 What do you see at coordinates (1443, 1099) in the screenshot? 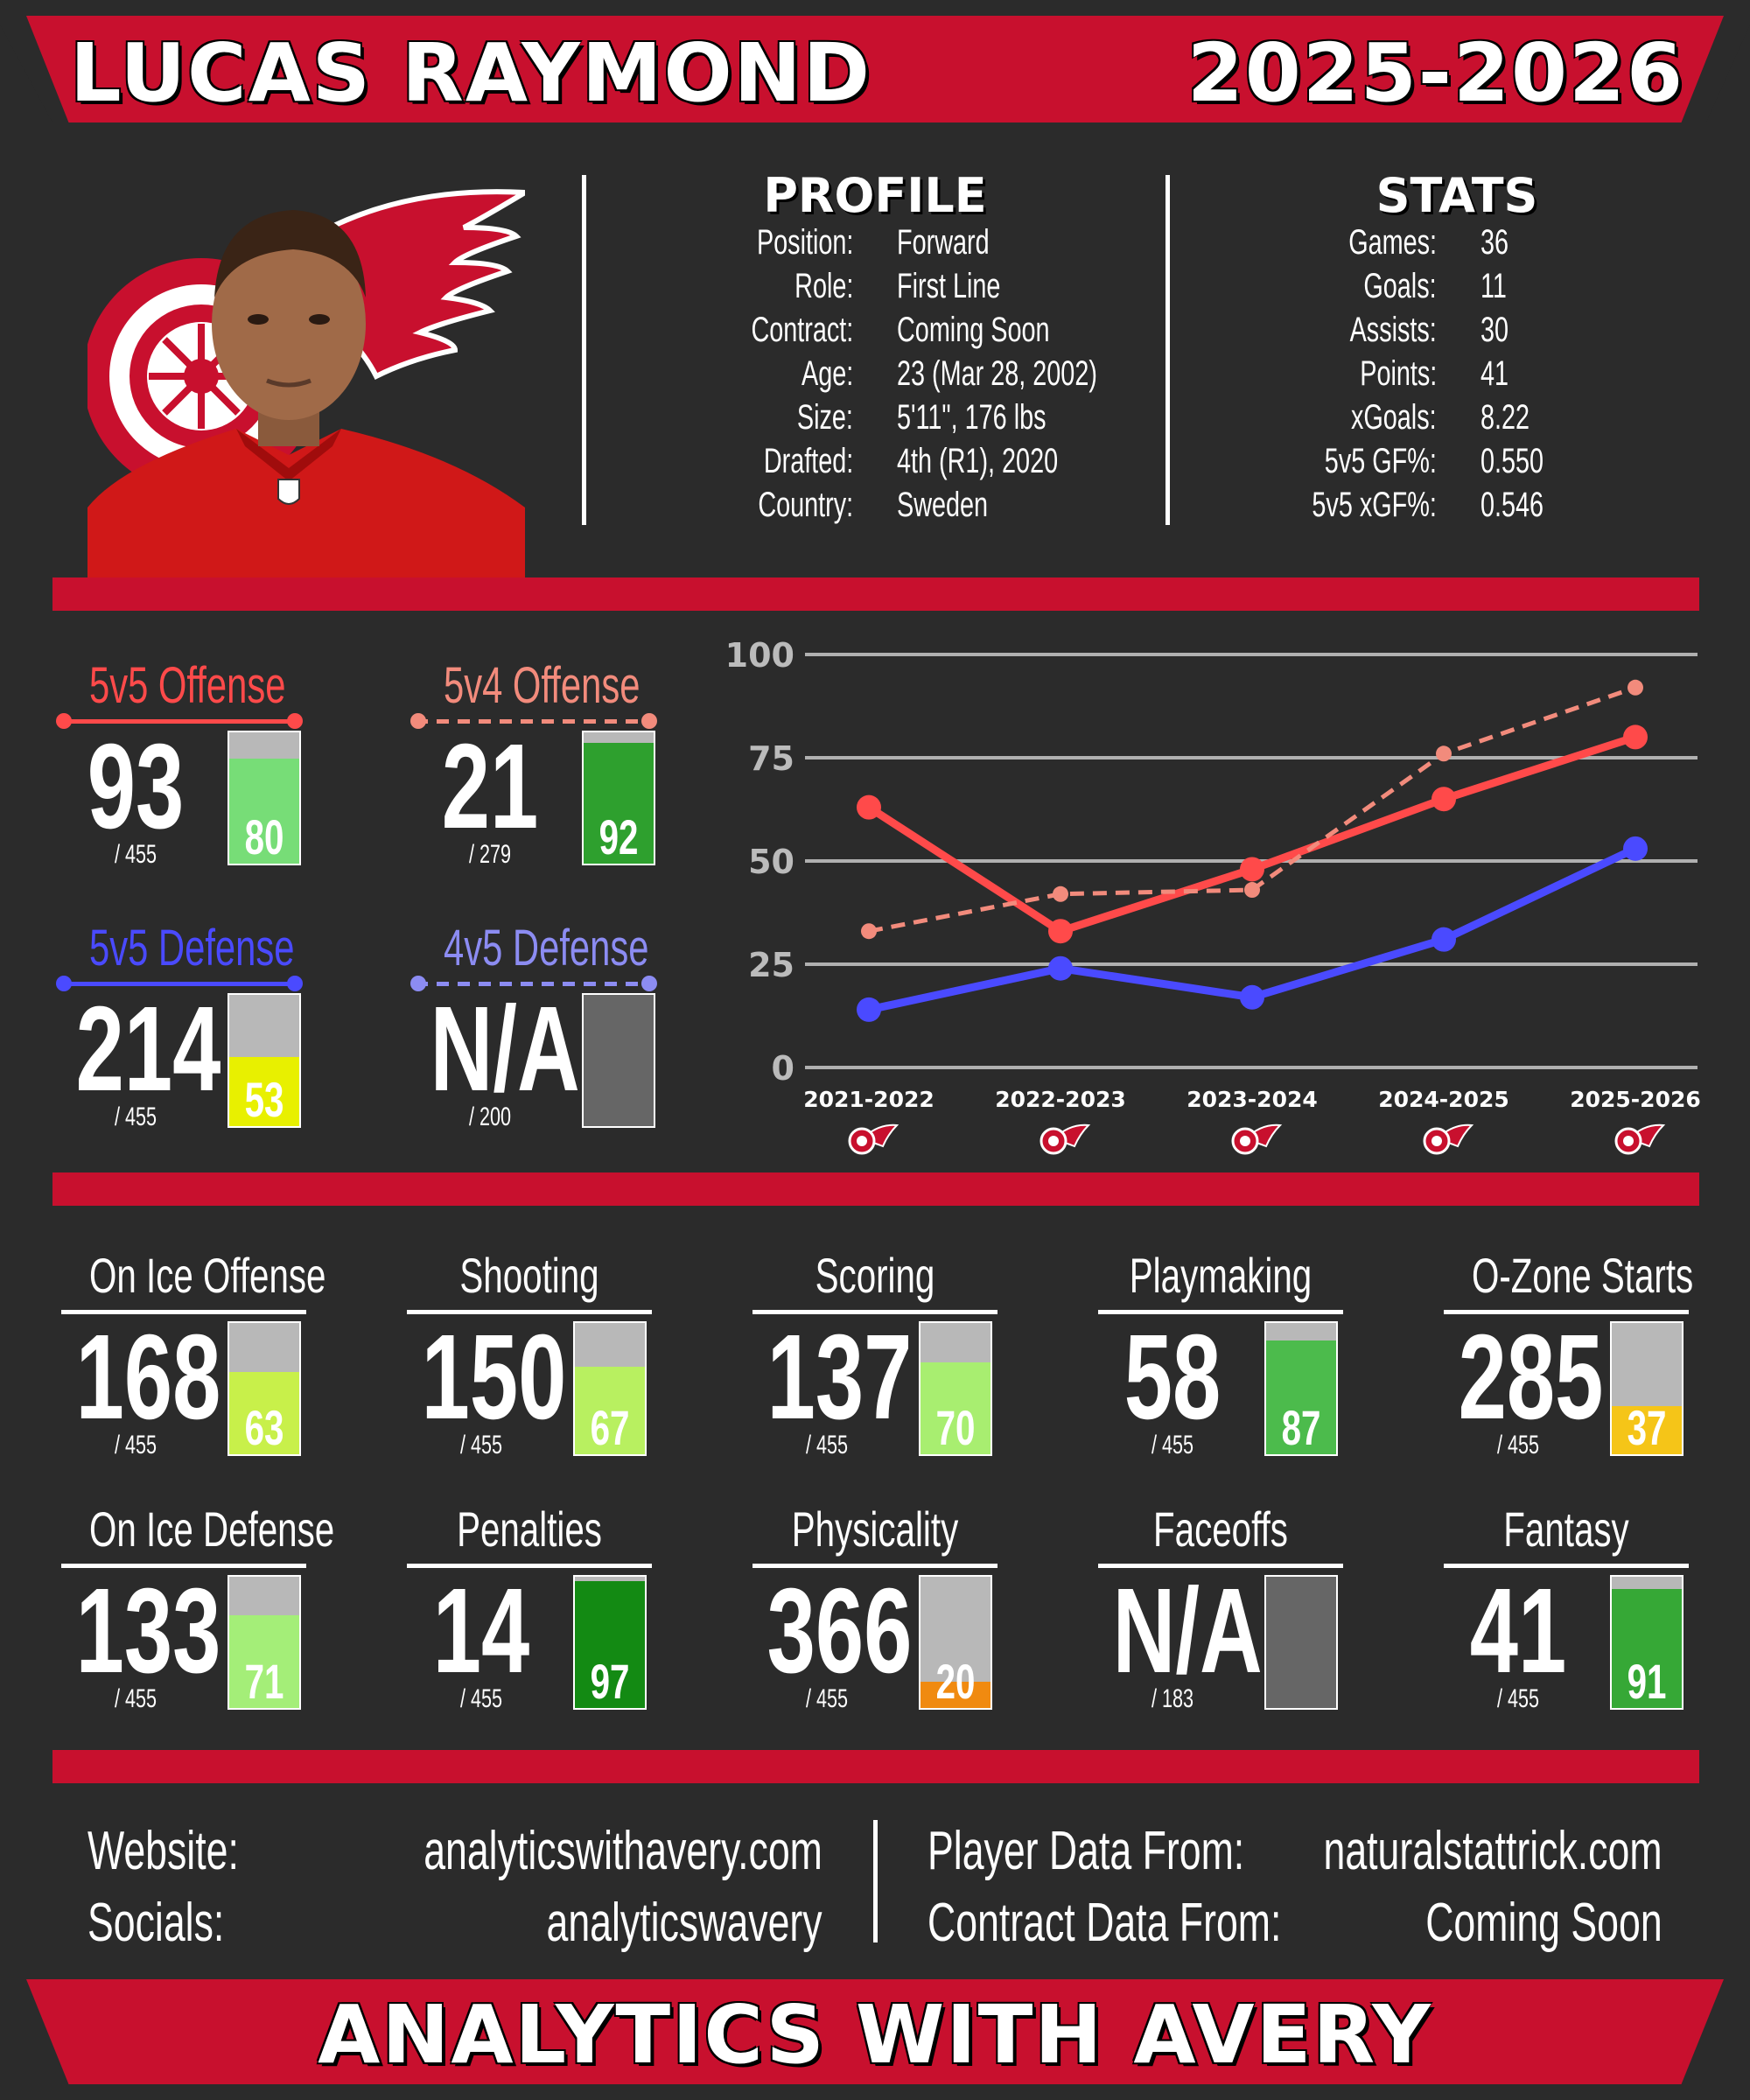
I see `x-tick-label: 2024-2025` at bounding box center [1443, 1099].